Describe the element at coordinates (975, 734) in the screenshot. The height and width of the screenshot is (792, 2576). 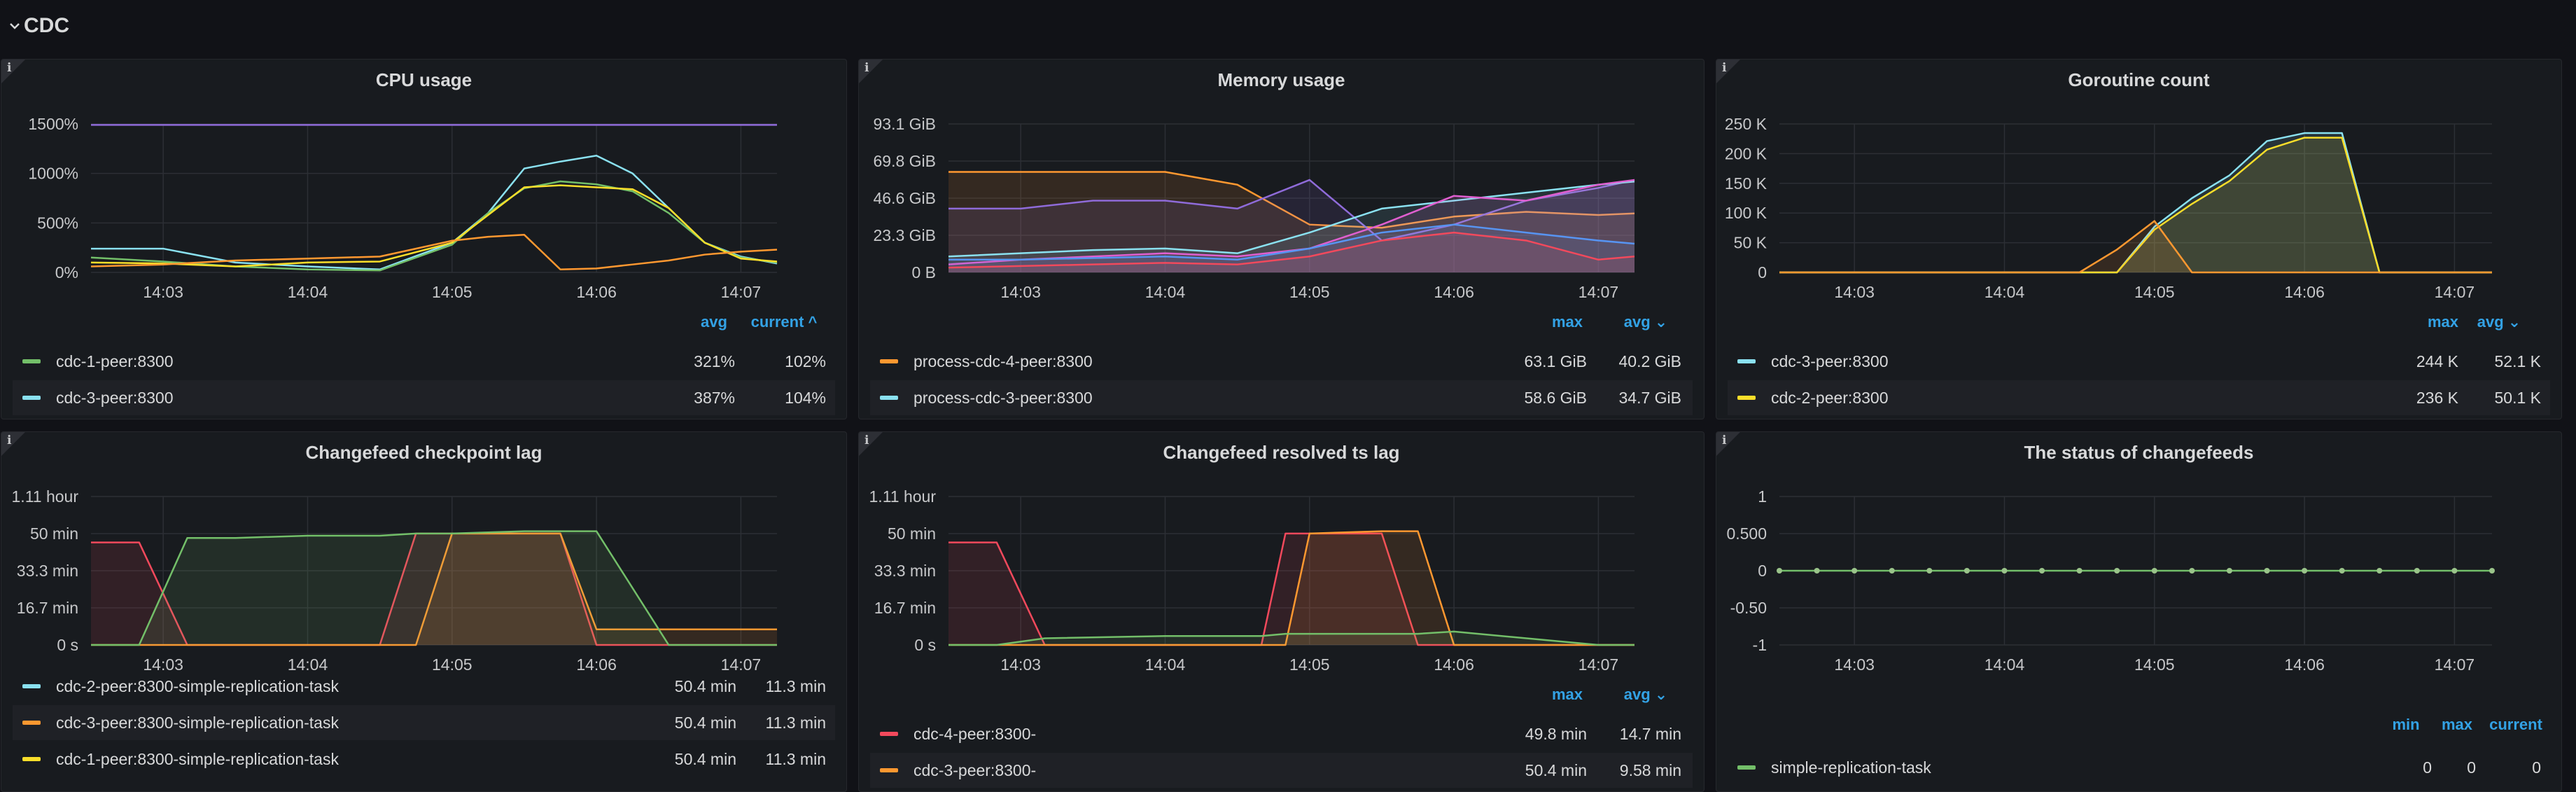
I see `legend-series-name: cdc-4-peer:8300-` at that location.